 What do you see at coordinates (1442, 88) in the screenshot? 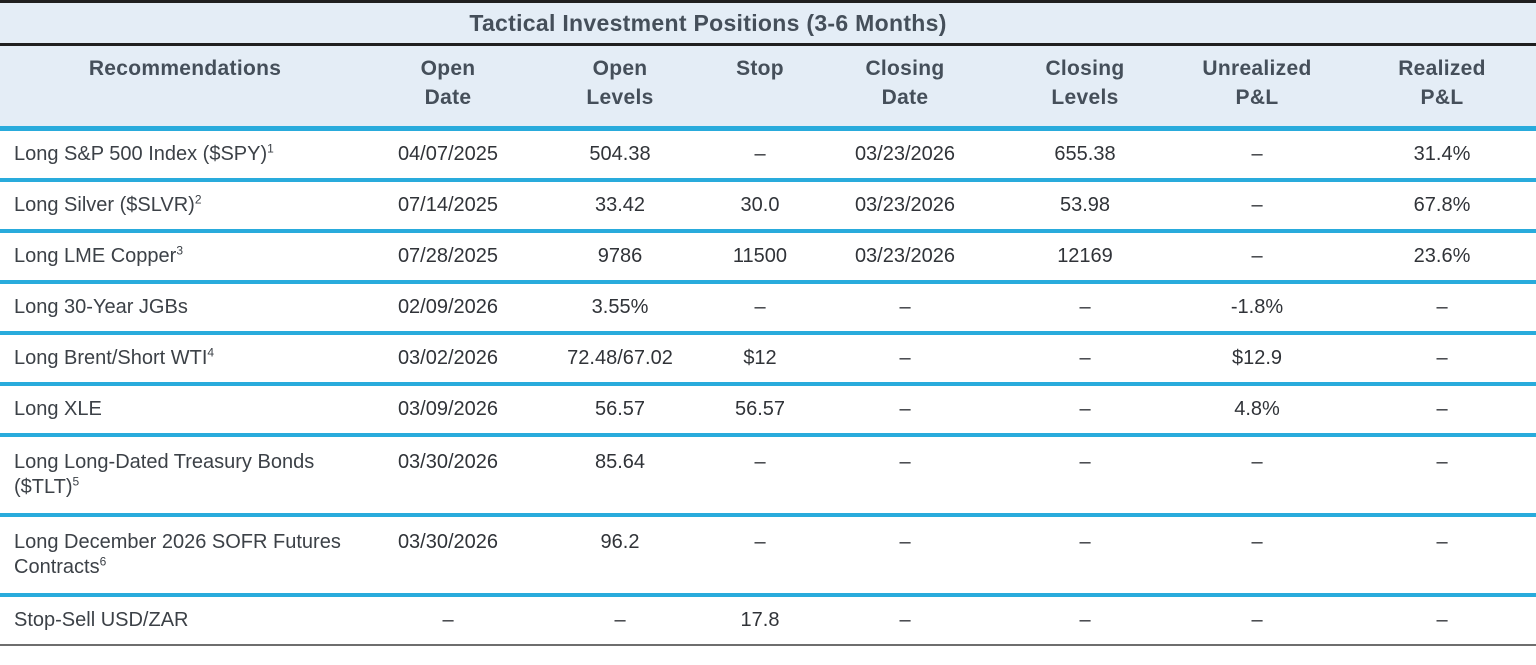
I see `col-header-realized-pnl: Realized P&L` at bounding box center [1442, 88].